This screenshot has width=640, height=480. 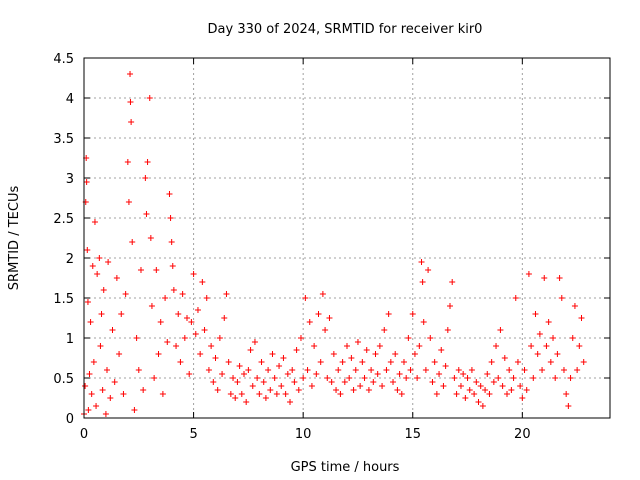 I want to click on y-tick-label: 3, so click(x=70, y=179).